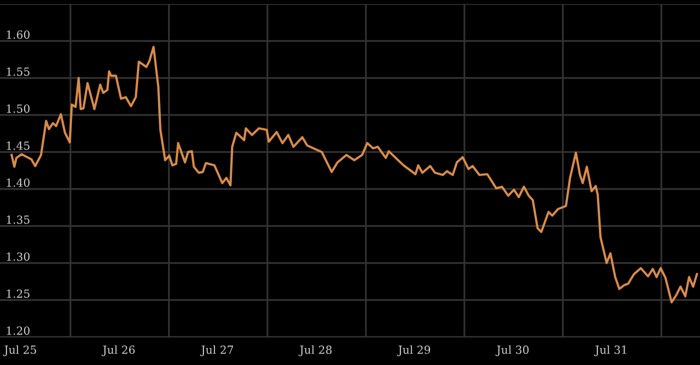 The width and height of the screenshot is (700, 365). Describe the element at coordinates (18, 145) in the screenshot. I see `y-tick-label: 1.45` at that location.